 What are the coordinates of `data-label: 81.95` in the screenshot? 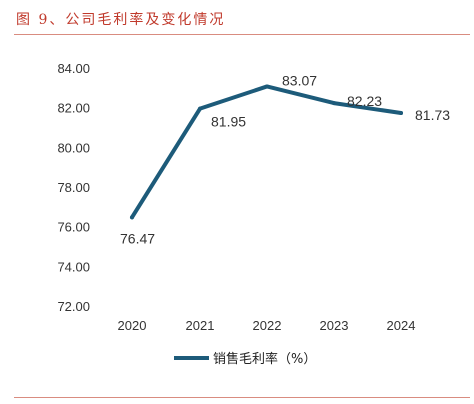 It's located at (228, 122).